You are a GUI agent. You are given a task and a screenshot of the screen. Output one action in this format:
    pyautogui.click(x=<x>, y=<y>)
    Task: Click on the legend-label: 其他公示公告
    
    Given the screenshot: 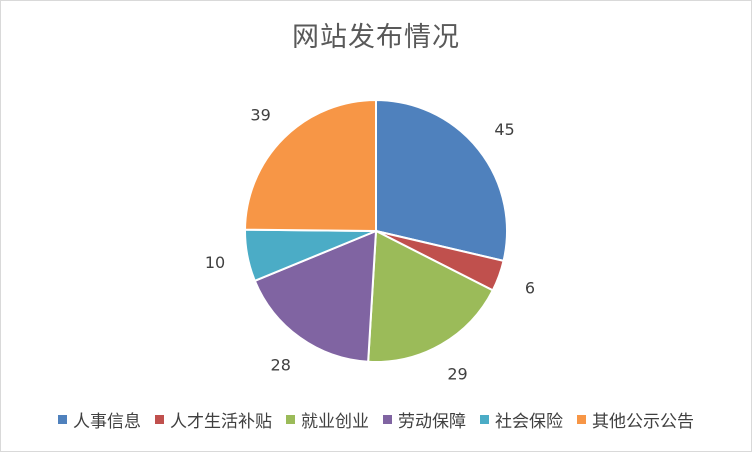 What is the action you would take?
    pyautogui.click(x=643, y=422)
    